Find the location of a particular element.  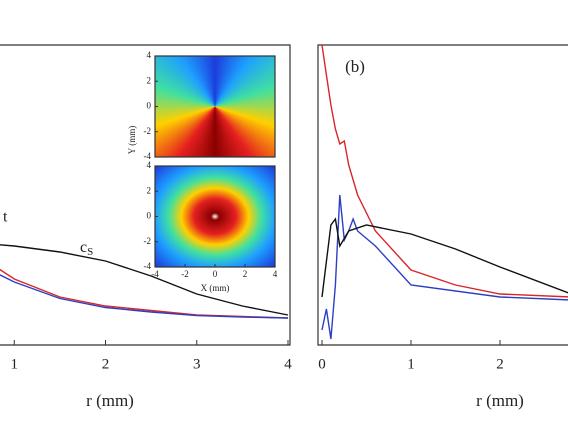

spiral-pattern is located at coordinates (215, 106).